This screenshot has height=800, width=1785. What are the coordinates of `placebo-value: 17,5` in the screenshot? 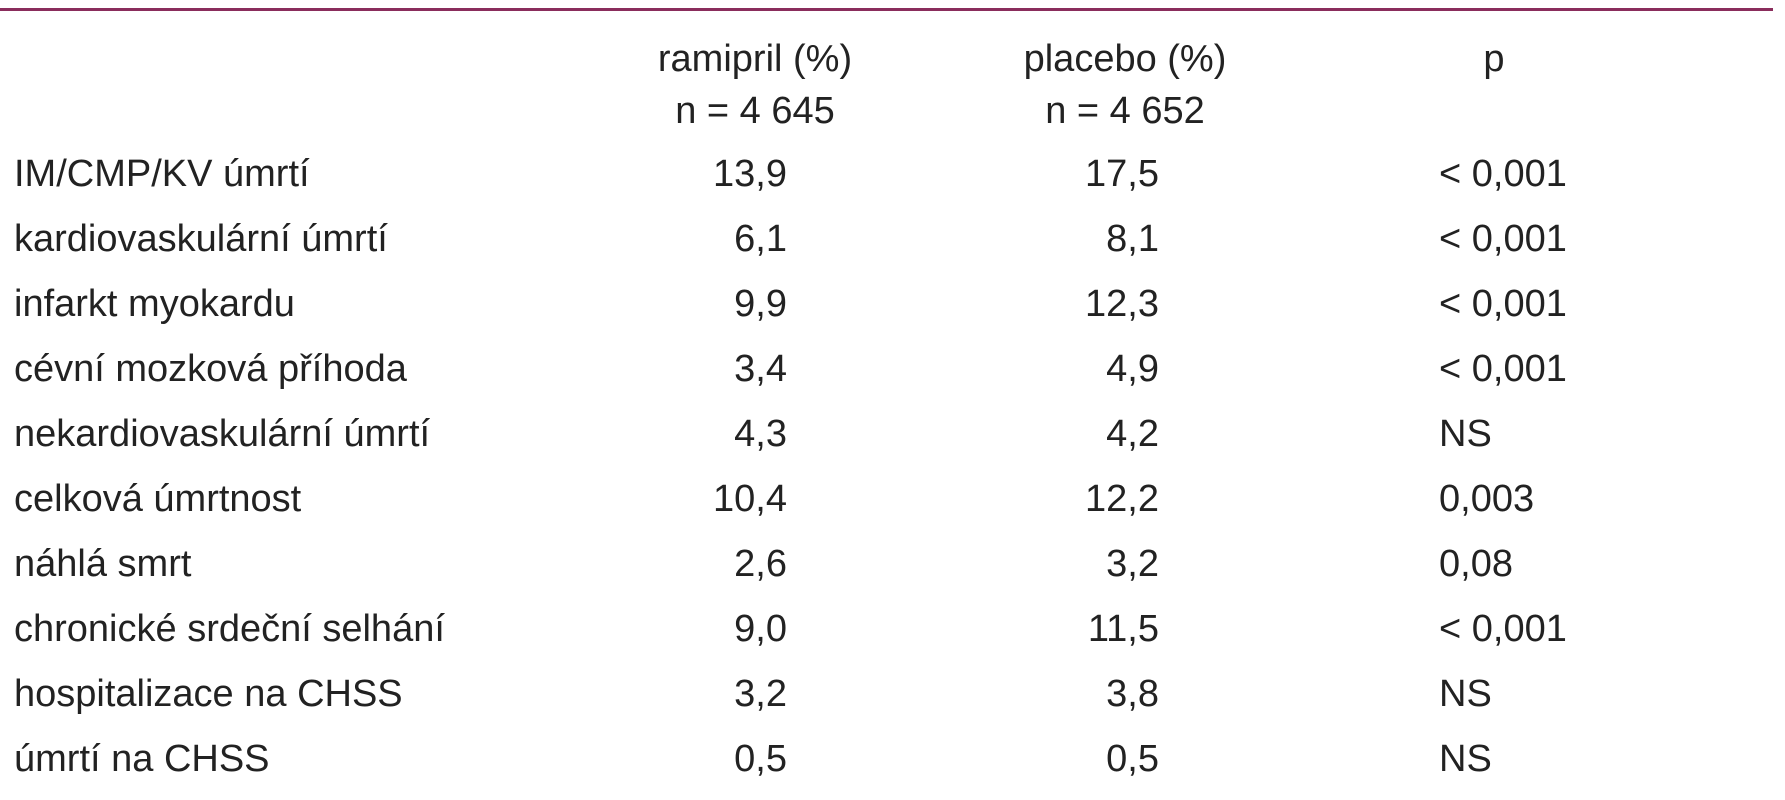 It's located at (1122, 174).